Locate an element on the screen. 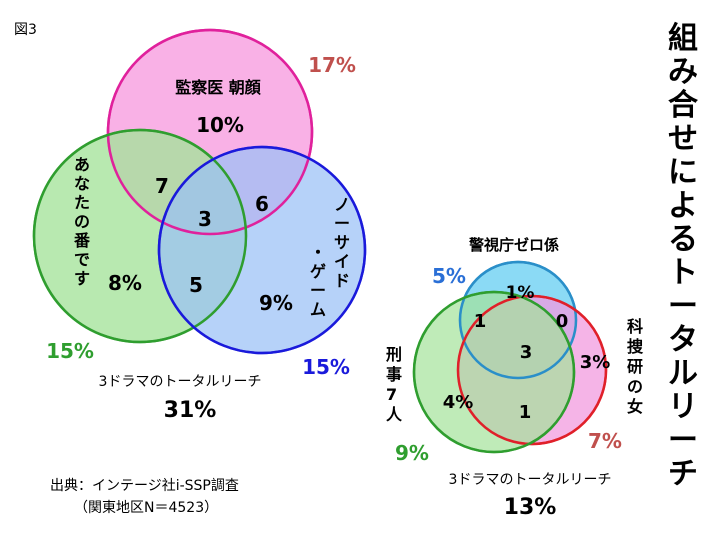  label-keiji: 刑事 7 人 is located at coordinates (394, 384).